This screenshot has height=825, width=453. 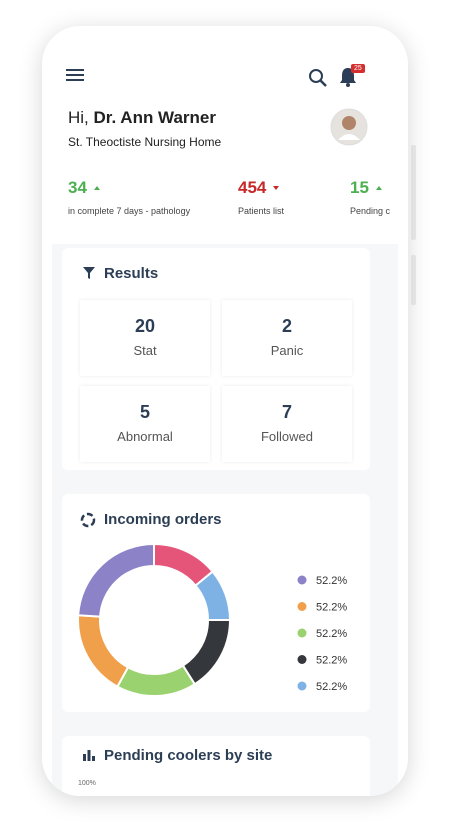 What do you see at coordinates (188, 755) in the screenshot?
I see `coolers-title: Pending coolers by site` at bounding box center [188, 755].